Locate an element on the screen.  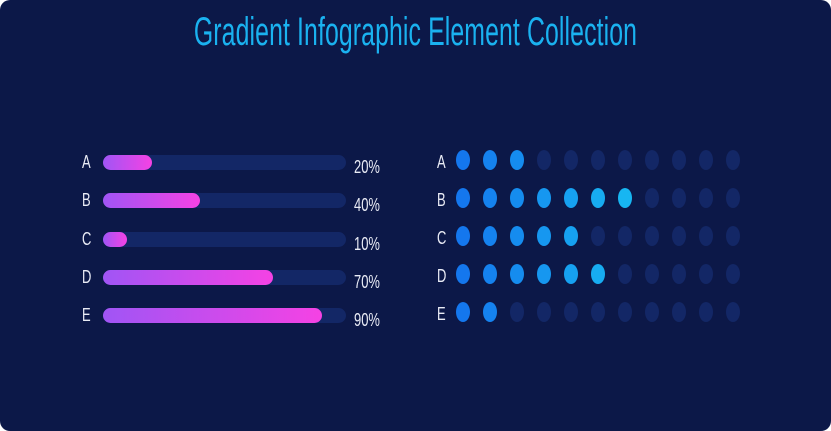
dot-category-label: B is located at coordinates (441, 200).